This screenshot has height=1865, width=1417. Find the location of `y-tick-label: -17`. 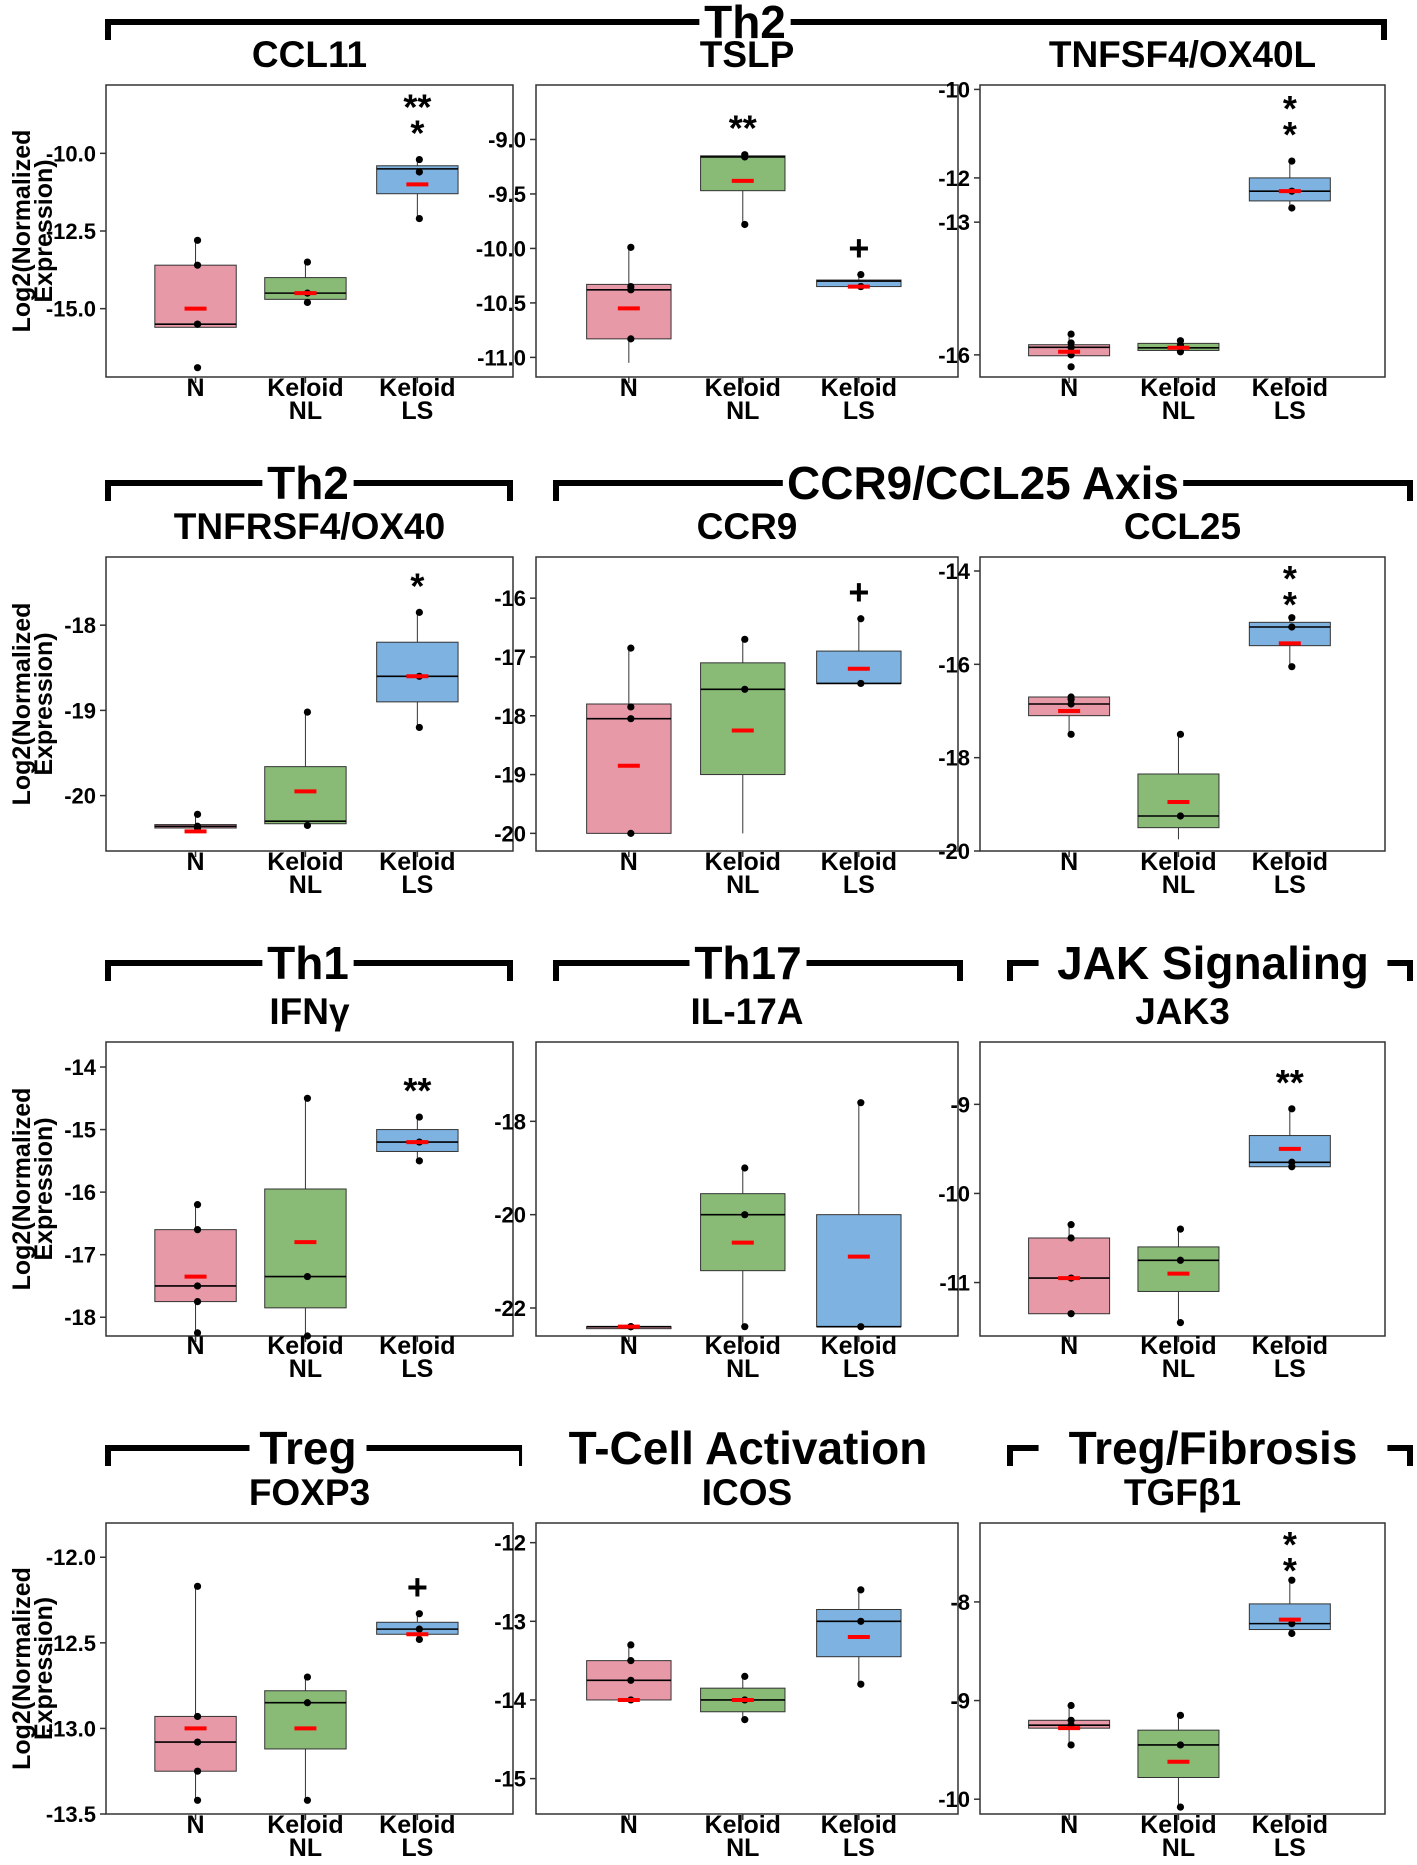

y-tick-label: -17 is located at coordinates (80, 1255).